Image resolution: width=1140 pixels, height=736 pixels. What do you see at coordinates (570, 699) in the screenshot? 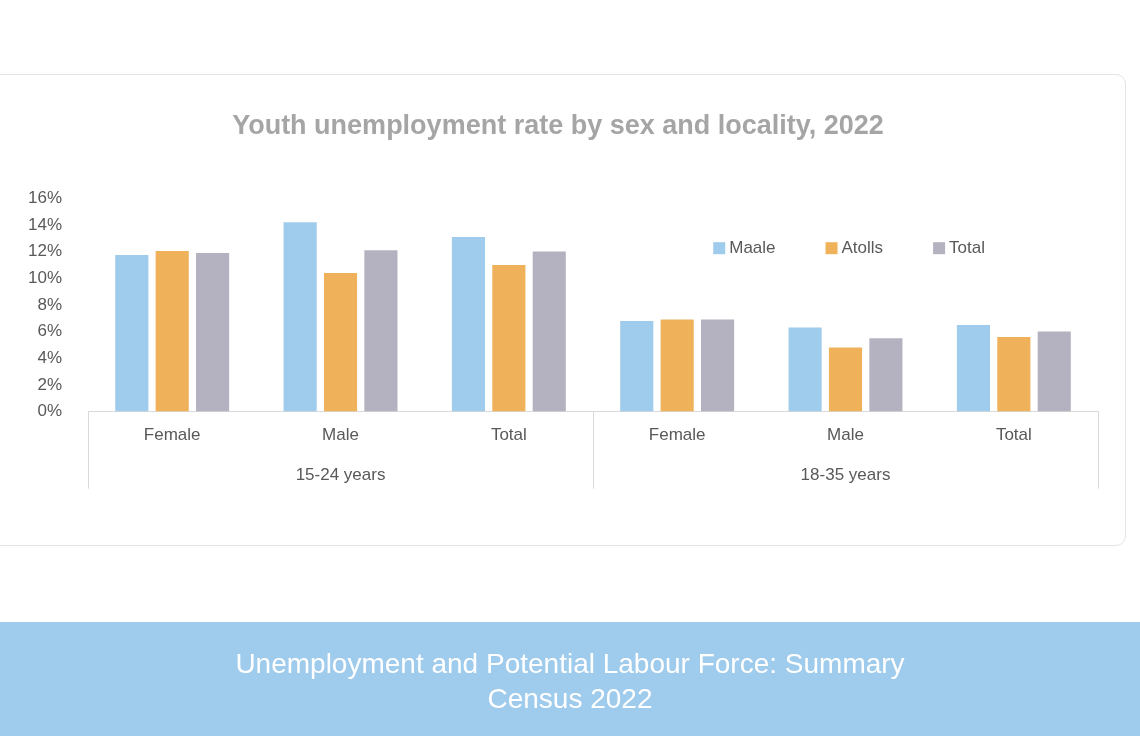
I see `text: Census 2022` at bounding box center [570, 699].